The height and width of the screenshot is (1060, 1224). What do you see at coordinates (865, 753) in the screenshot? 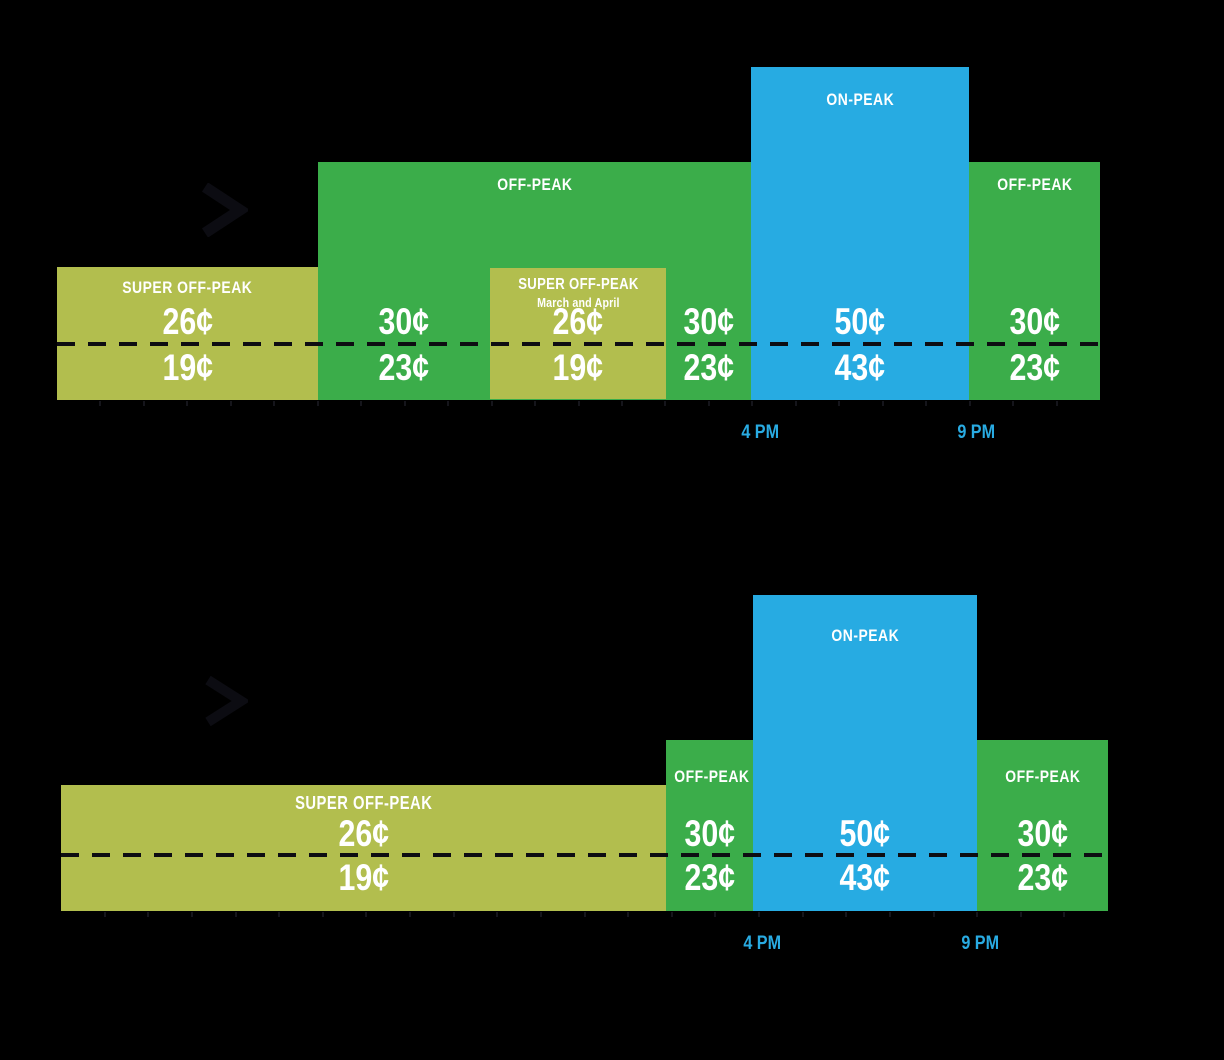
I see `on-peak-bar` at bounding box center [865, 753].